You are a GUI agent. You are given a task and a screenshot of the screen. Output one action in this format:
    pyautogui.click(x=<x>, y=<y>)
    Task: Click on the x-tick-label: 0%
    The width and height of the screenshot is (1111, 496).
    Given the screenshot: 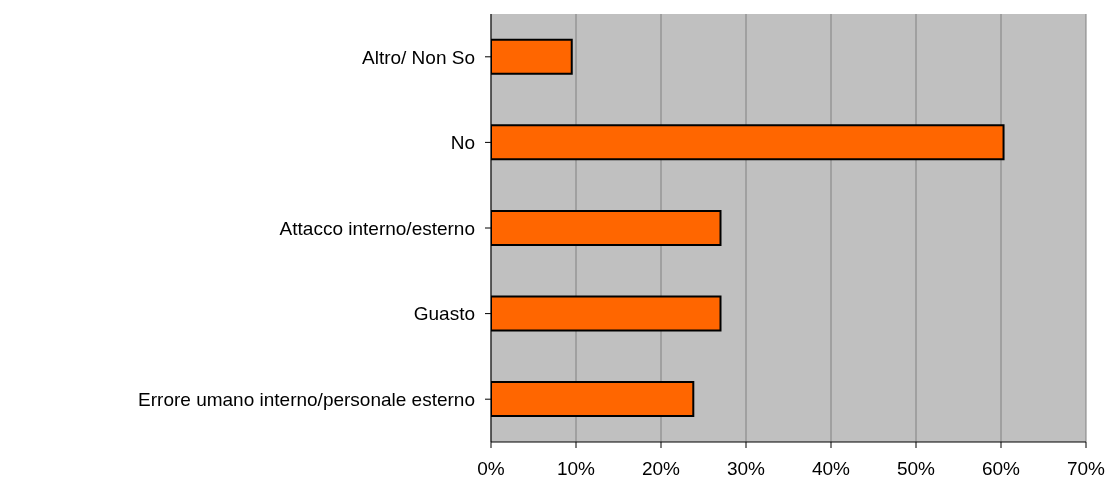 What is the action you would take?
    pyautogui.click(x=491, y=469)
    